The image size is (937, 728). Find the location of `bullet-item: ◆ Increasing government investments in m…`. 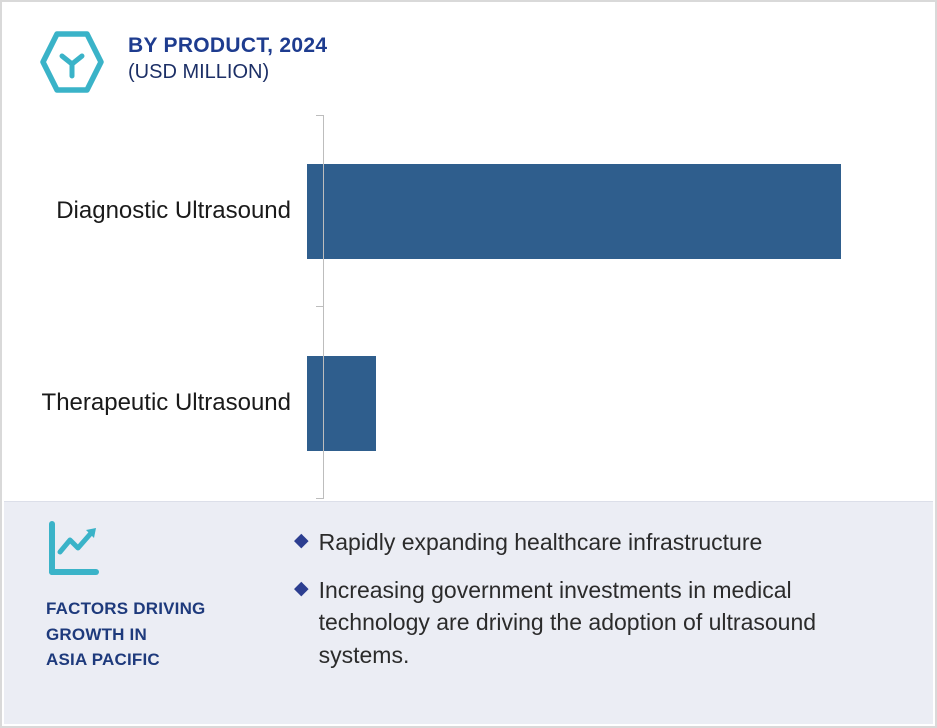

bullet-item: ◆ Increasing government investments in m… is located at coordinates (593, 622).